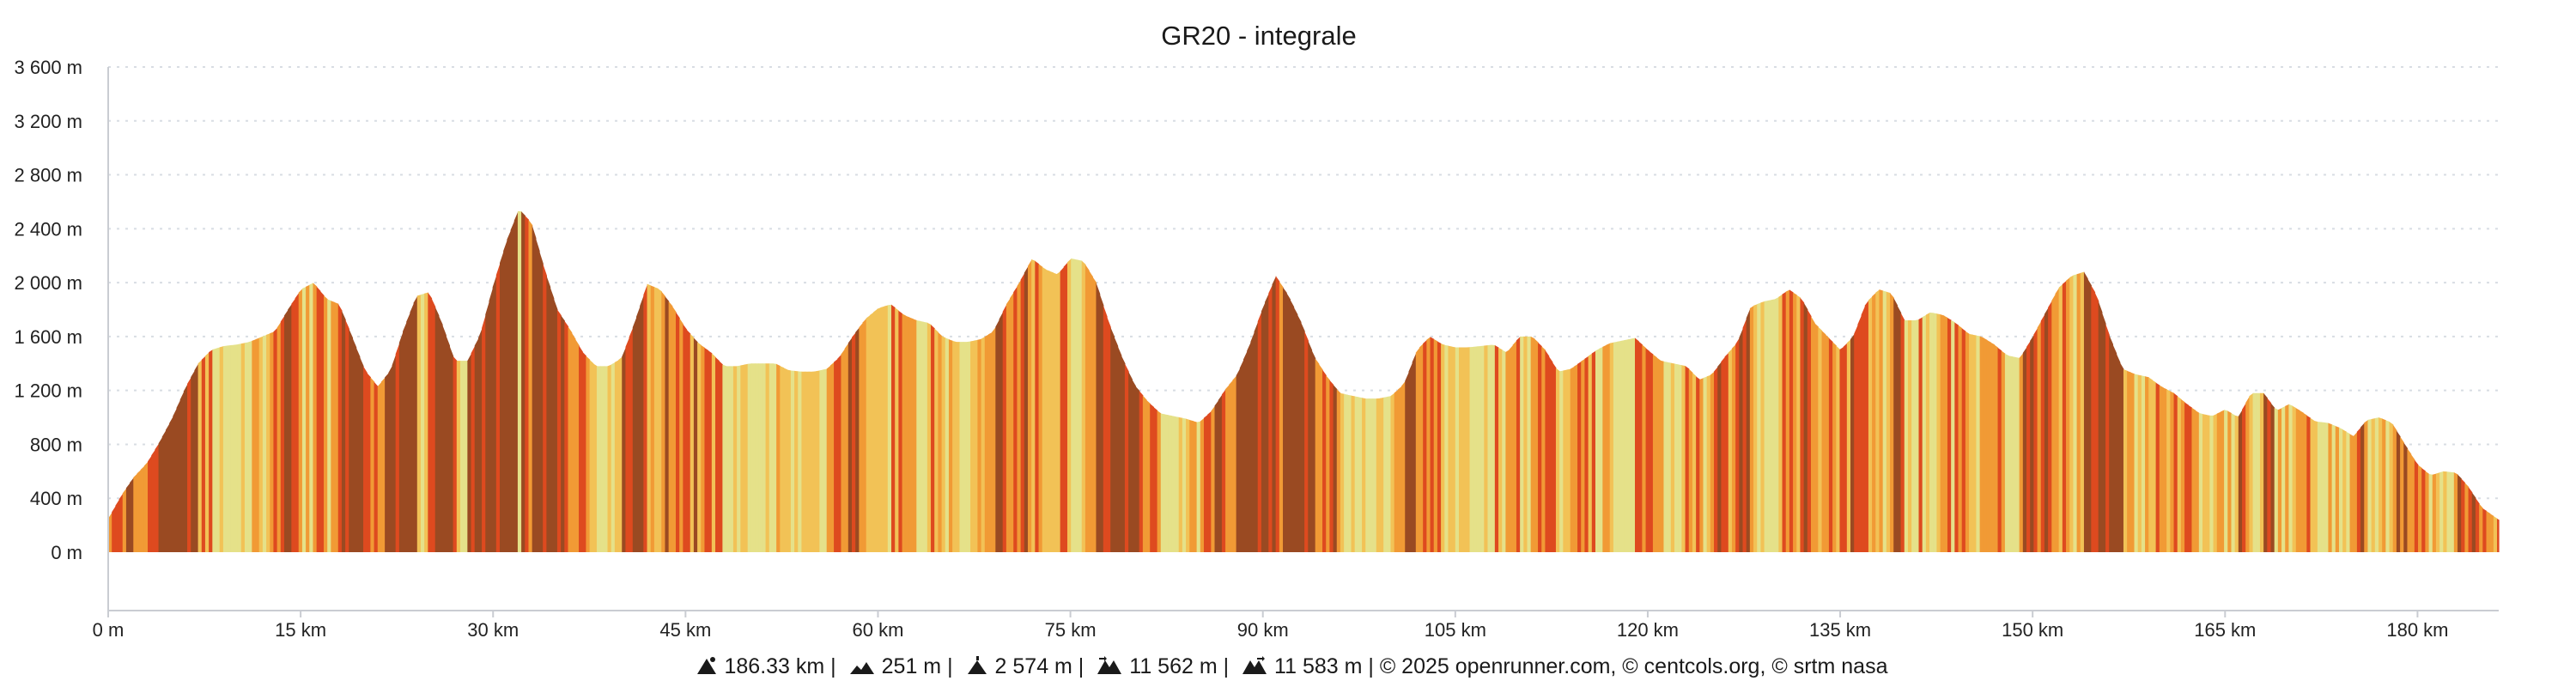 This screenshot has width=2576, height=687. What do you see at coordinates (301, 630) in the screenshot?
I see `x-tick-label: 15 km` at bounding box center [301, 630].